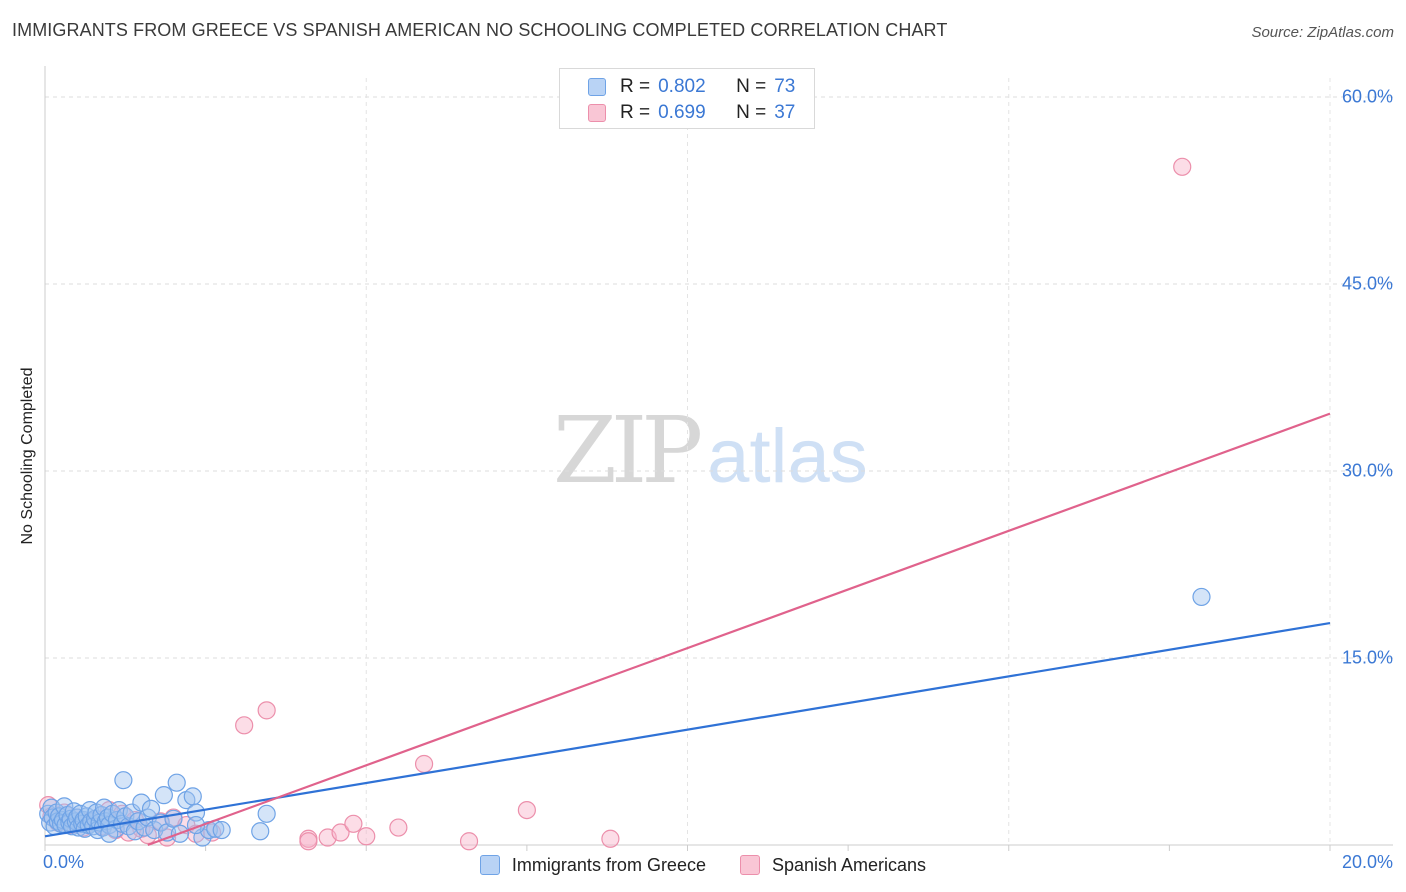  What do you see at coordinates (785, 86) in the screenshot?
I see `n-value: 73` at bounding box center [785, 86].